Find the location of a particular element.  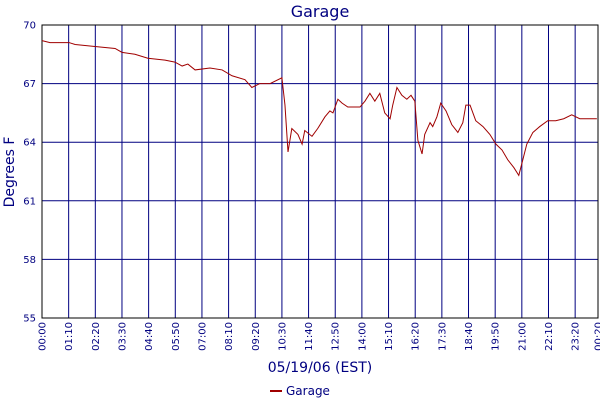

x-tick-label: 12:50 is located at coordinates (336, 336).